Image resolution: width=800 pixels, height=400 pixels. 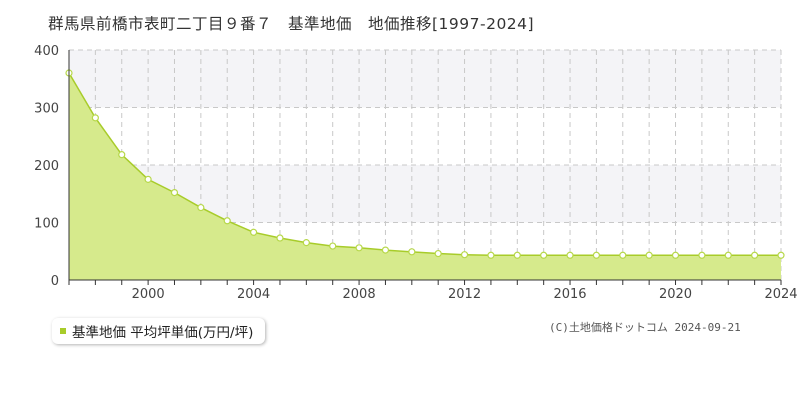 I want to click on x-tick-label: 2008, so click(x=359, y=293).